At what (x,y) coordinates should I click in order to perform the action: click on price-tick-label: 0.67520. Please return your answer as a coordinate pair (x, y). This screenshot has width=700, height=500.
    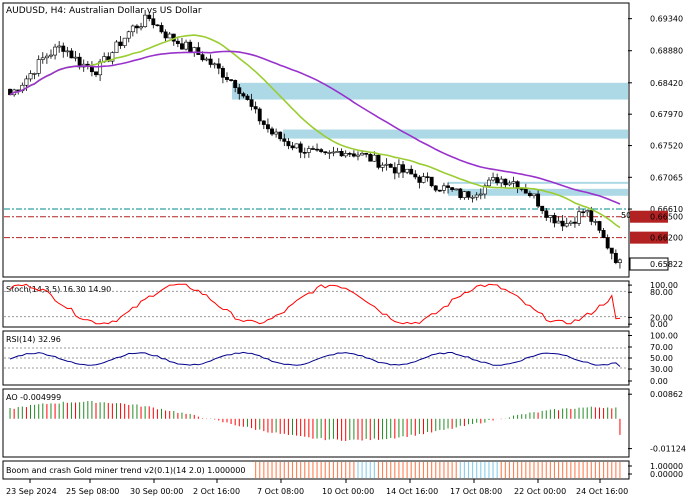
    Looking at the image, I should click on (666, 146).